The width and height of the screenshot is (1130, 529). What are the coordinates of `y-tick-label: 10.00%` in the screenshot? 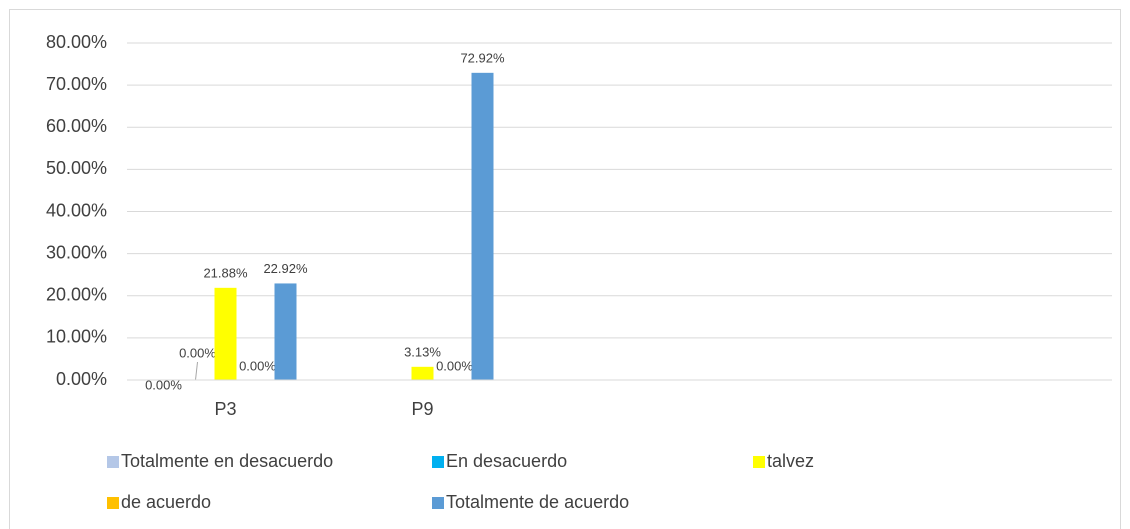 It's located at (76, 337).